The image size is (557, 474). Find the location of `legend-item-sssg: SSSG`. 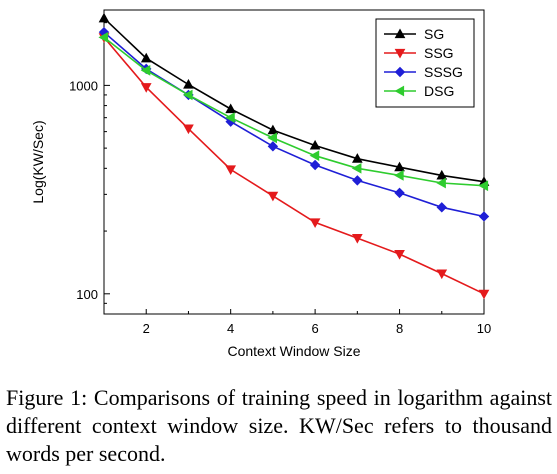

legend-item-sssg: SSSG is located at coordinates (423, 72).